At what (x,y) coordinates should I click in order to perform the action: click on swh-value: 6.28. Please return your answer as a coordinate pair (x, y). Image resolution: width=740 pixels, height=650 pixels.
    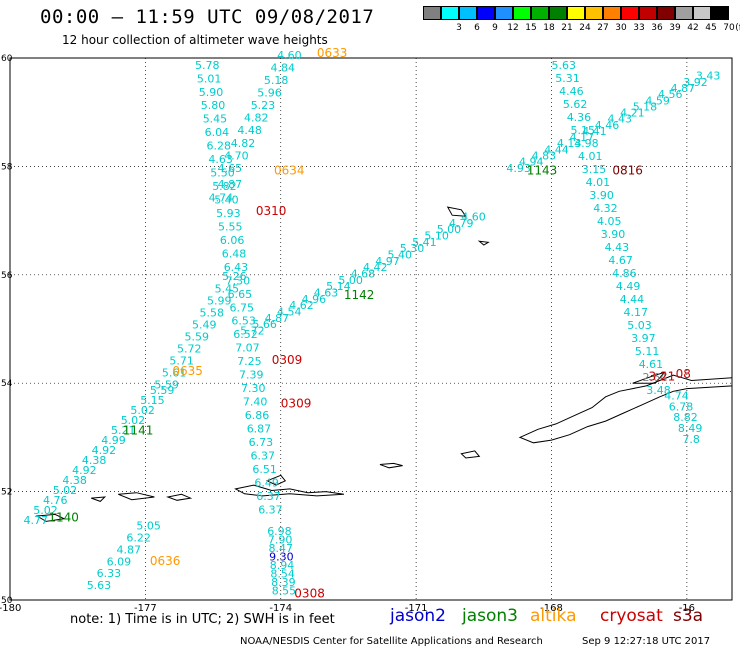
    Looking at the image, I should click on (219, 146).